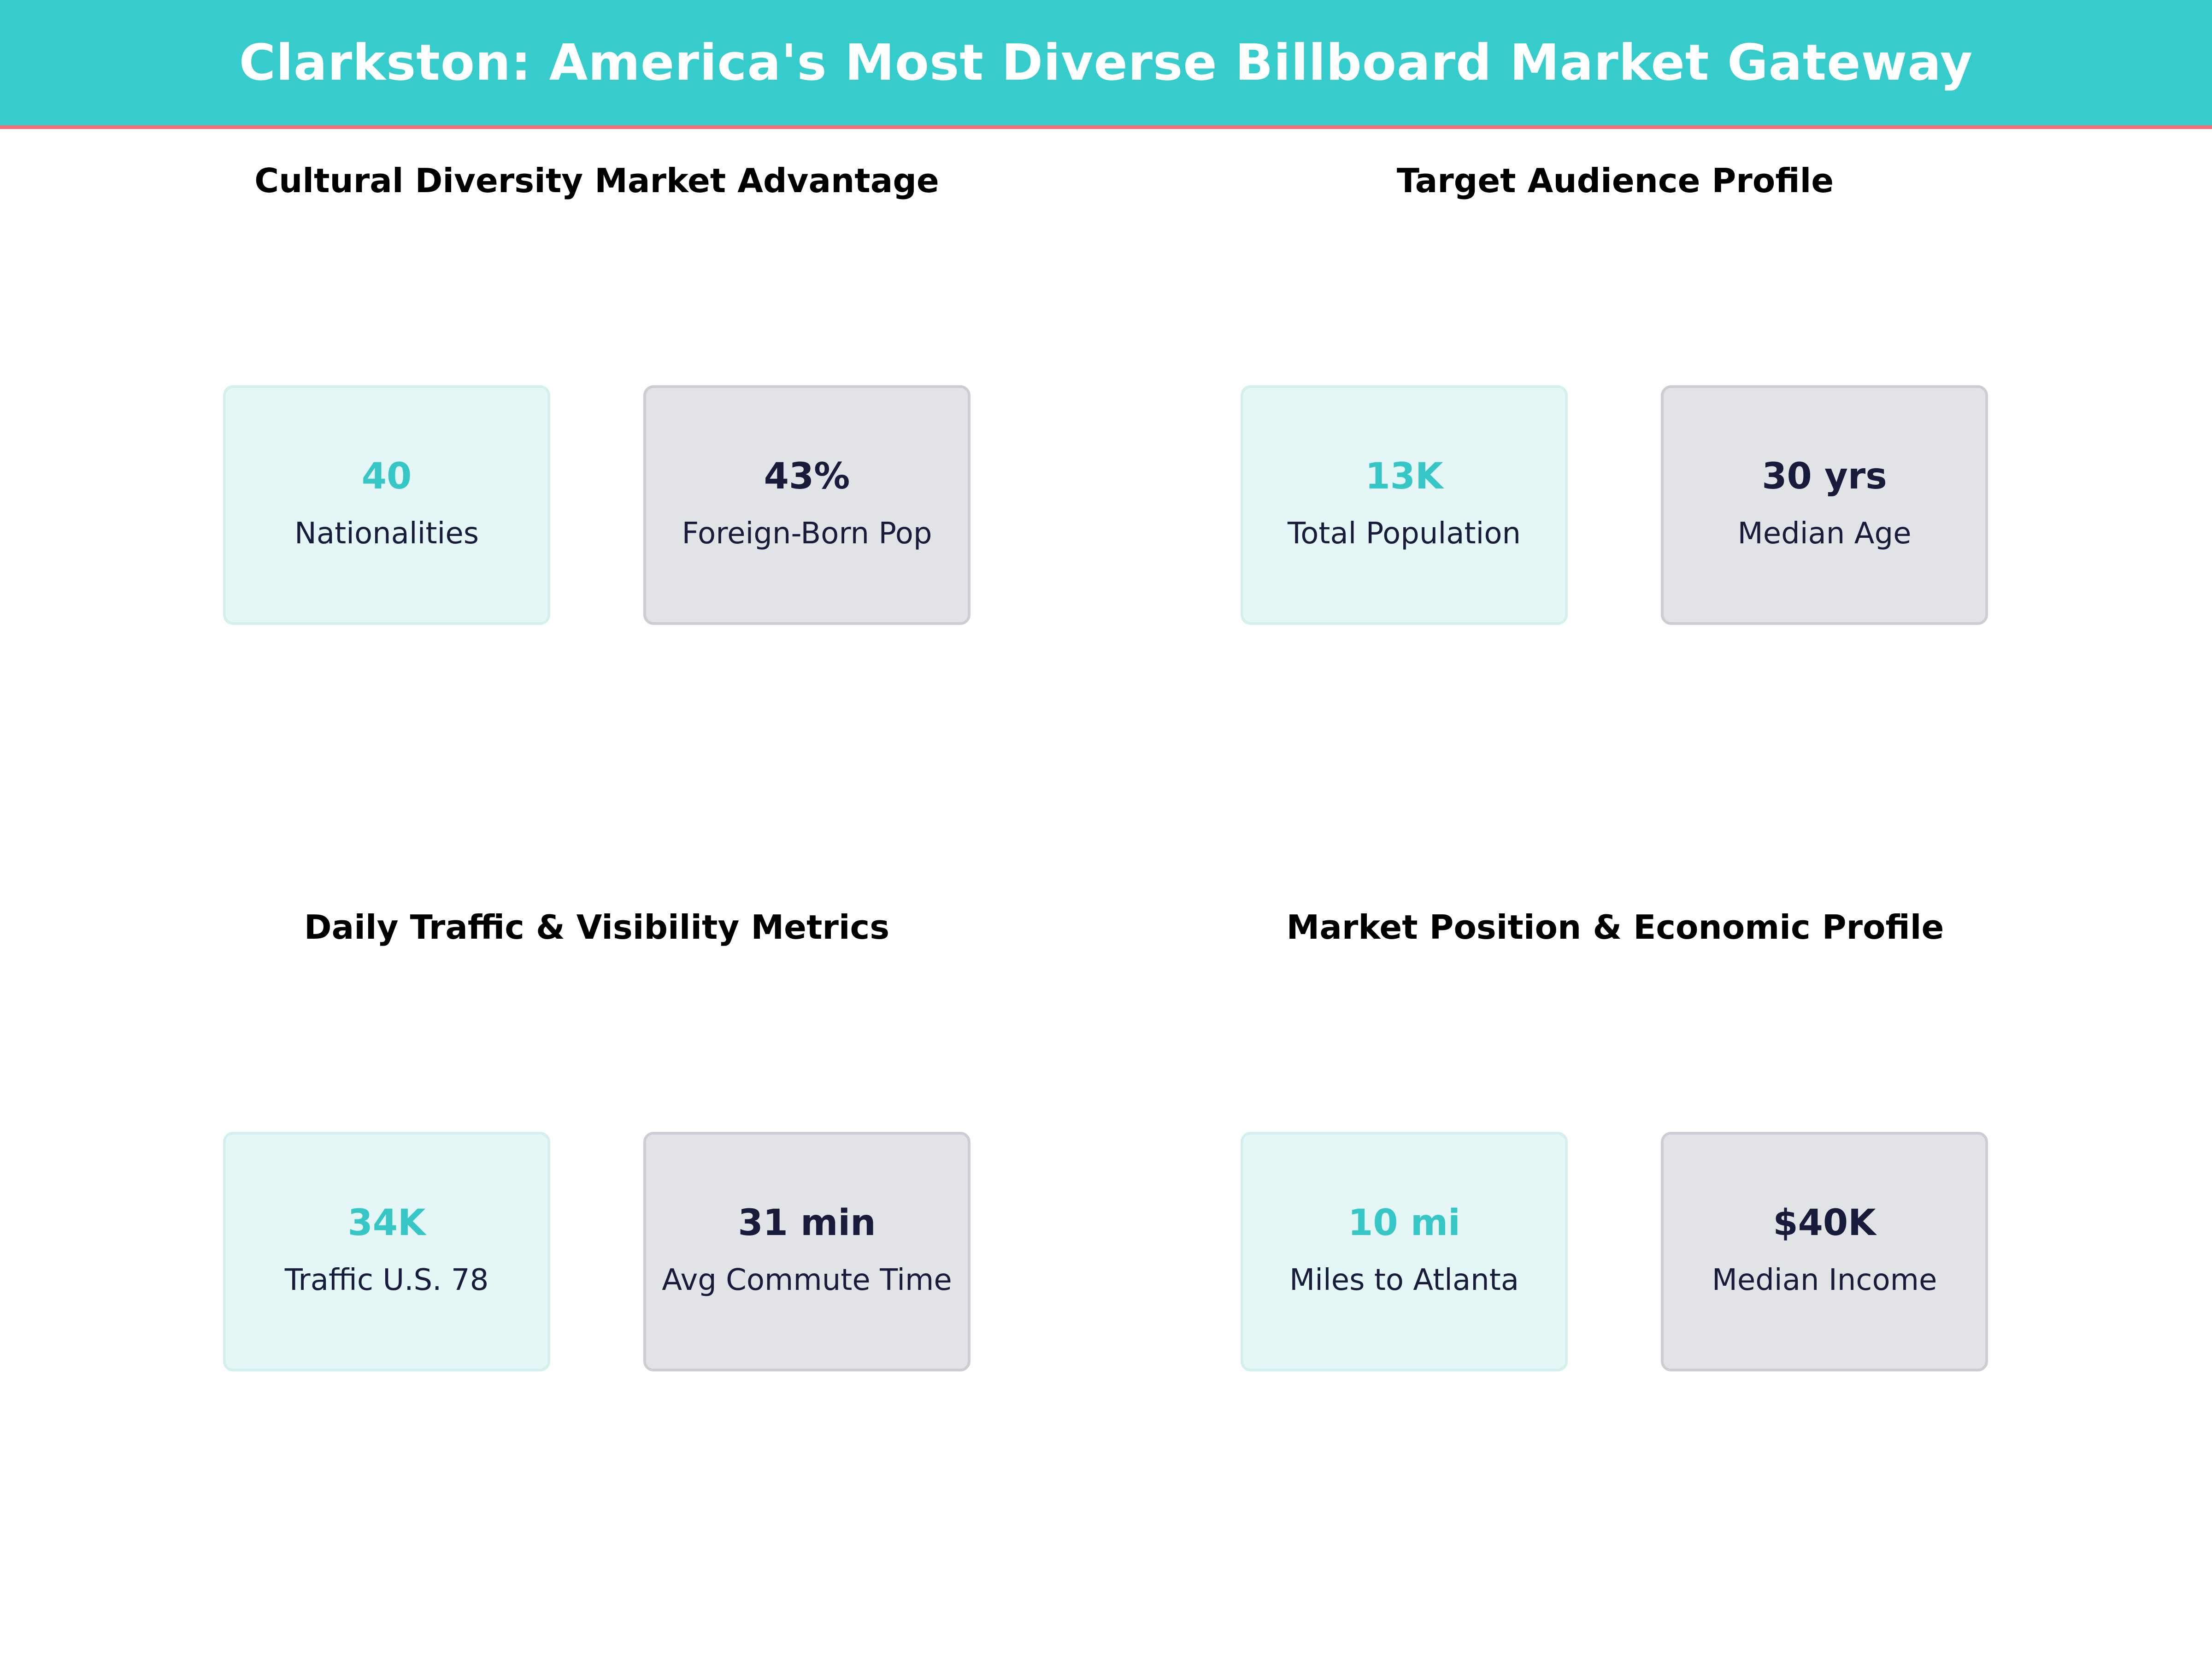 This screenshot has width=2212, height=1659. I want to click on metric-card-foreign-born: 43% Foreign-Born Pop, so click(807, 505).